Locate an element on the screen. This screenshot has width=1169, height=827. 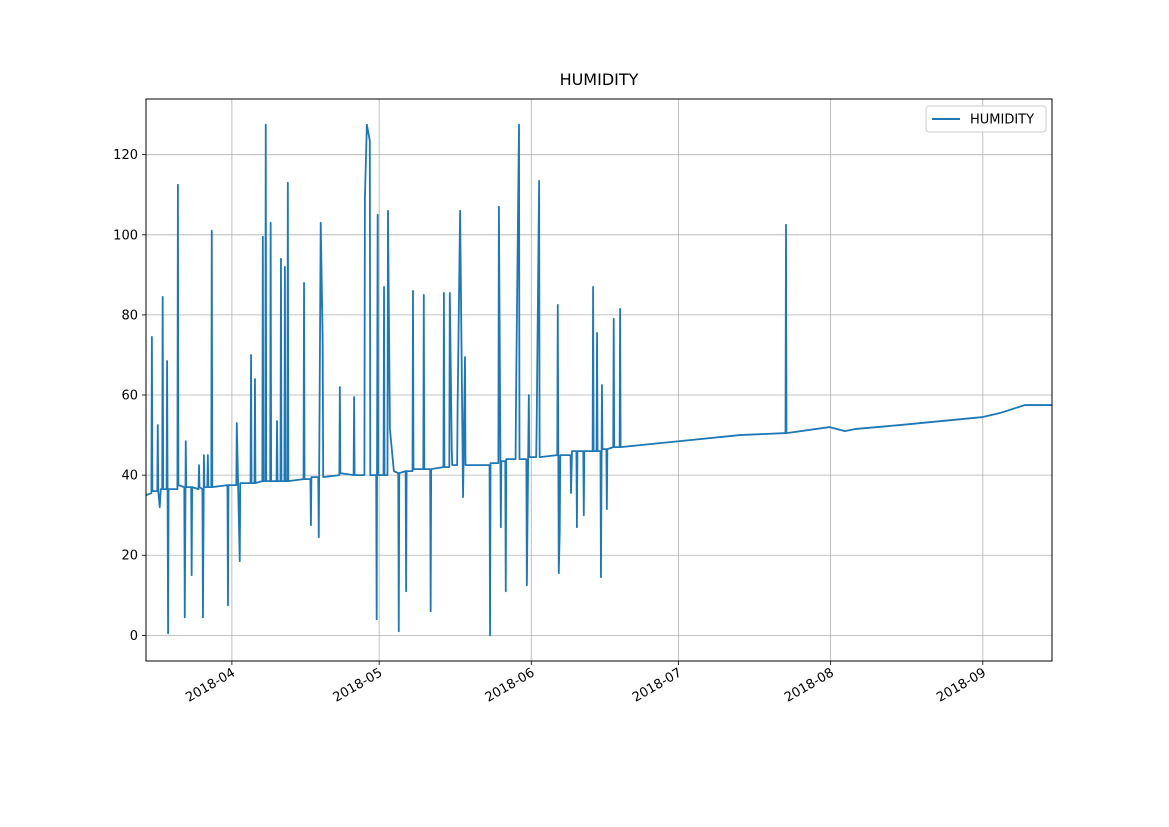
y-tick-label: 60 is located at coordinates (129, 396).